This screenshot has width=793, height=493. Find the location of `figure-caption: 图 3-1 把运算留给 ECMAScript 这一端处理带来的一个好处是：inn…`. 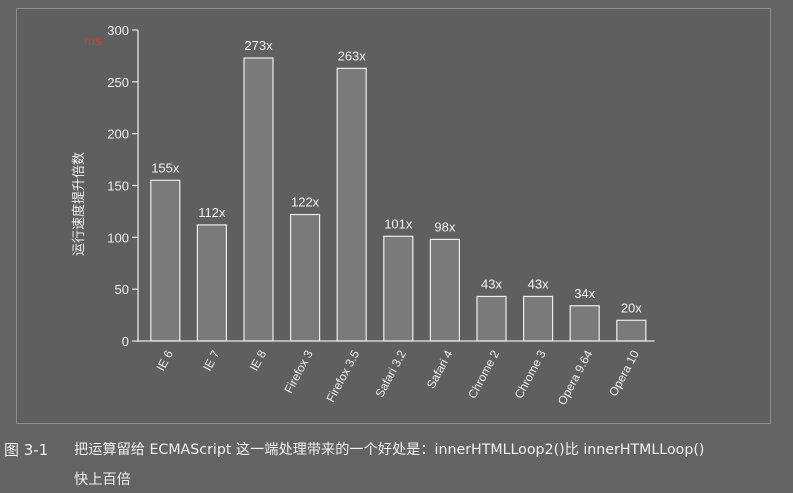

figure-caption: 图 3-1 把运算留给 ECMAScript 这一端处理带来的一个好处是：inn… is located at coordinates (396, 460).